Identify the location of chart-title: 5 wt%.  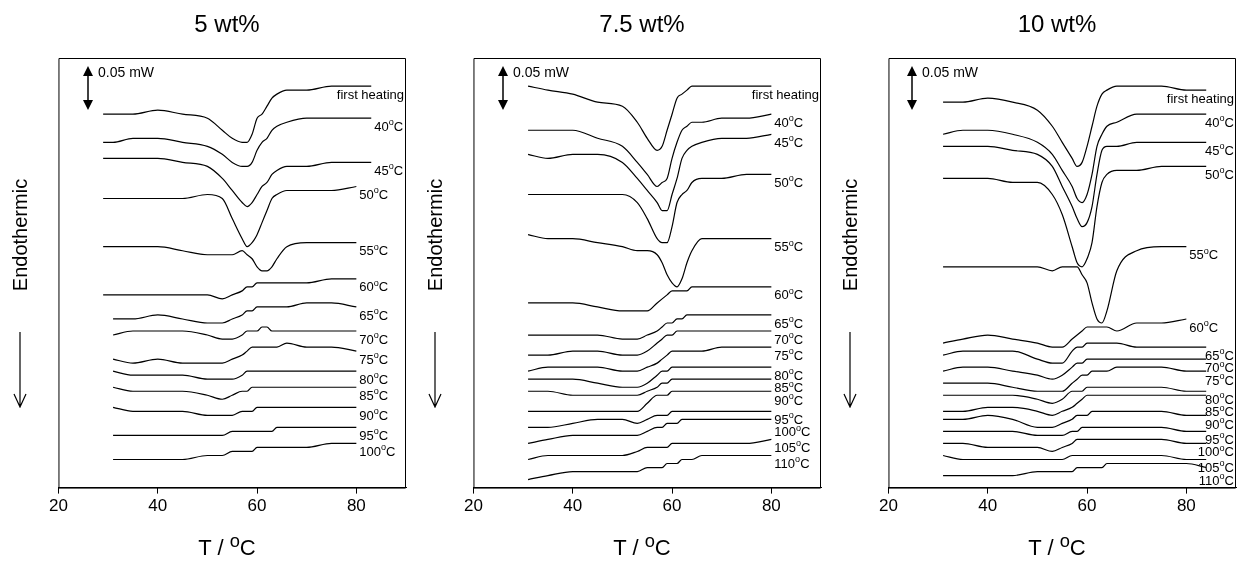
(227, 24).